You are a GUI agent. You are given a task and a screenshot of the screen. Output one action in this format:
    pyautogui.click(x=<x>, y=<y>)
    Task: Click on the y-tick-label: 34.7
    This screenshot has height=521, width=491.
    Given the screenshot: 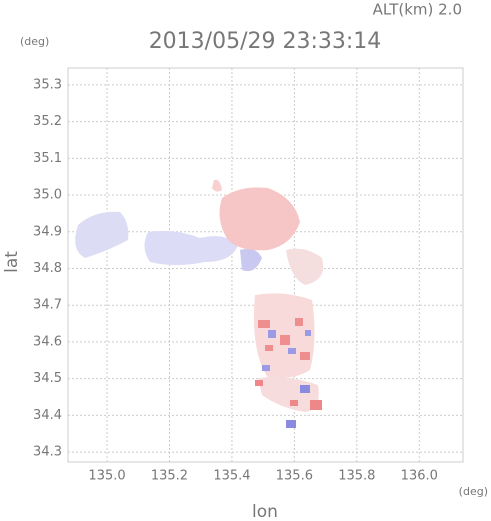 What is the action you would take?
    pyautogui.click(x=47, y=305)
    